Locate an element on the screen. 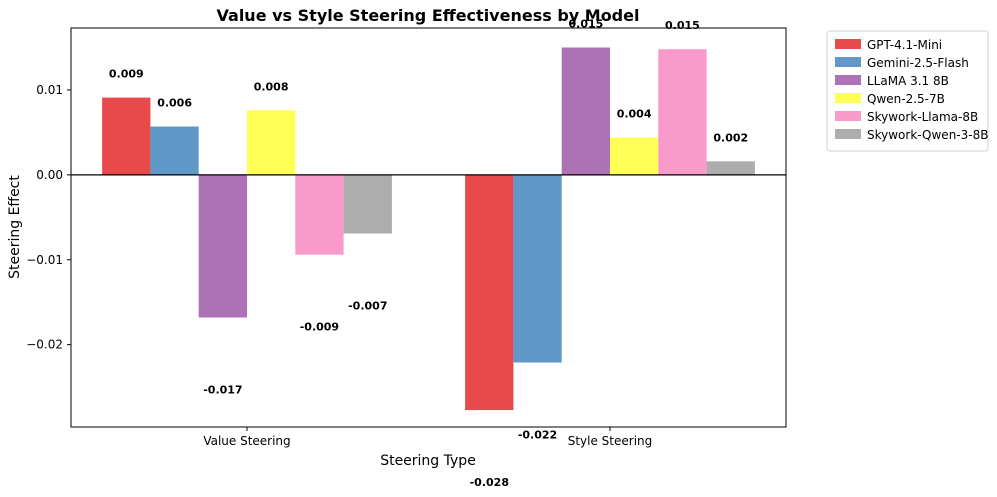 The width and height of the screenshot is (997, 497). legend-entry: LLaMA 3.1 8B is located at coordinates (908, 81).